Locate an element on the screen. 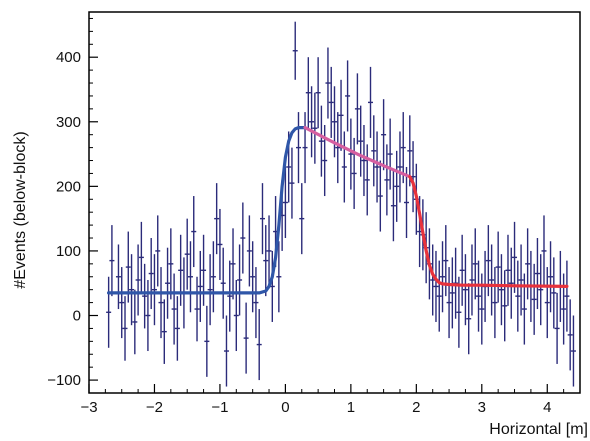 The height and width of the screenshot is (441, 590). x-axis-title: Horizontal [m] is located at coordinates (538, 429).